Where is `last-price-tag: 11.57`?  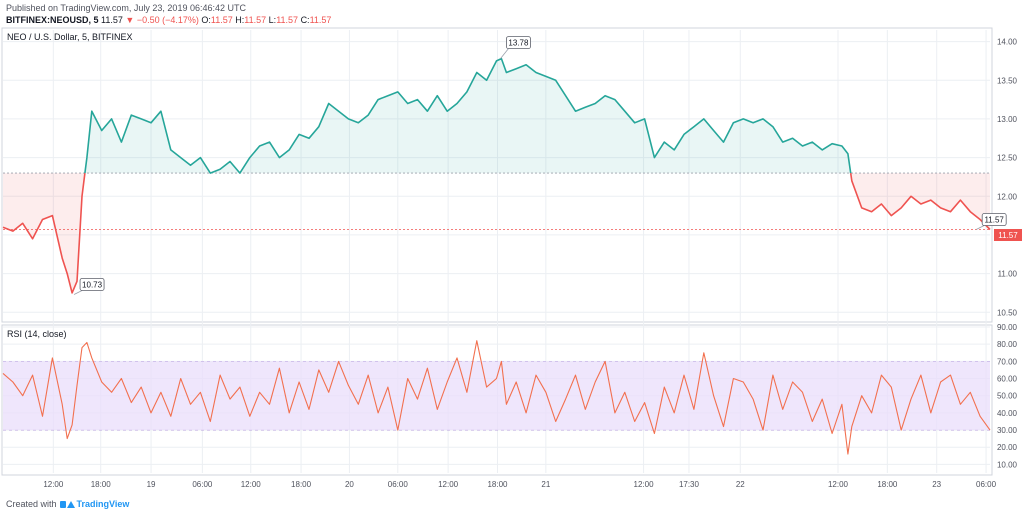
last-price-tag: 11.57 is located at coordinates (1008, 235).